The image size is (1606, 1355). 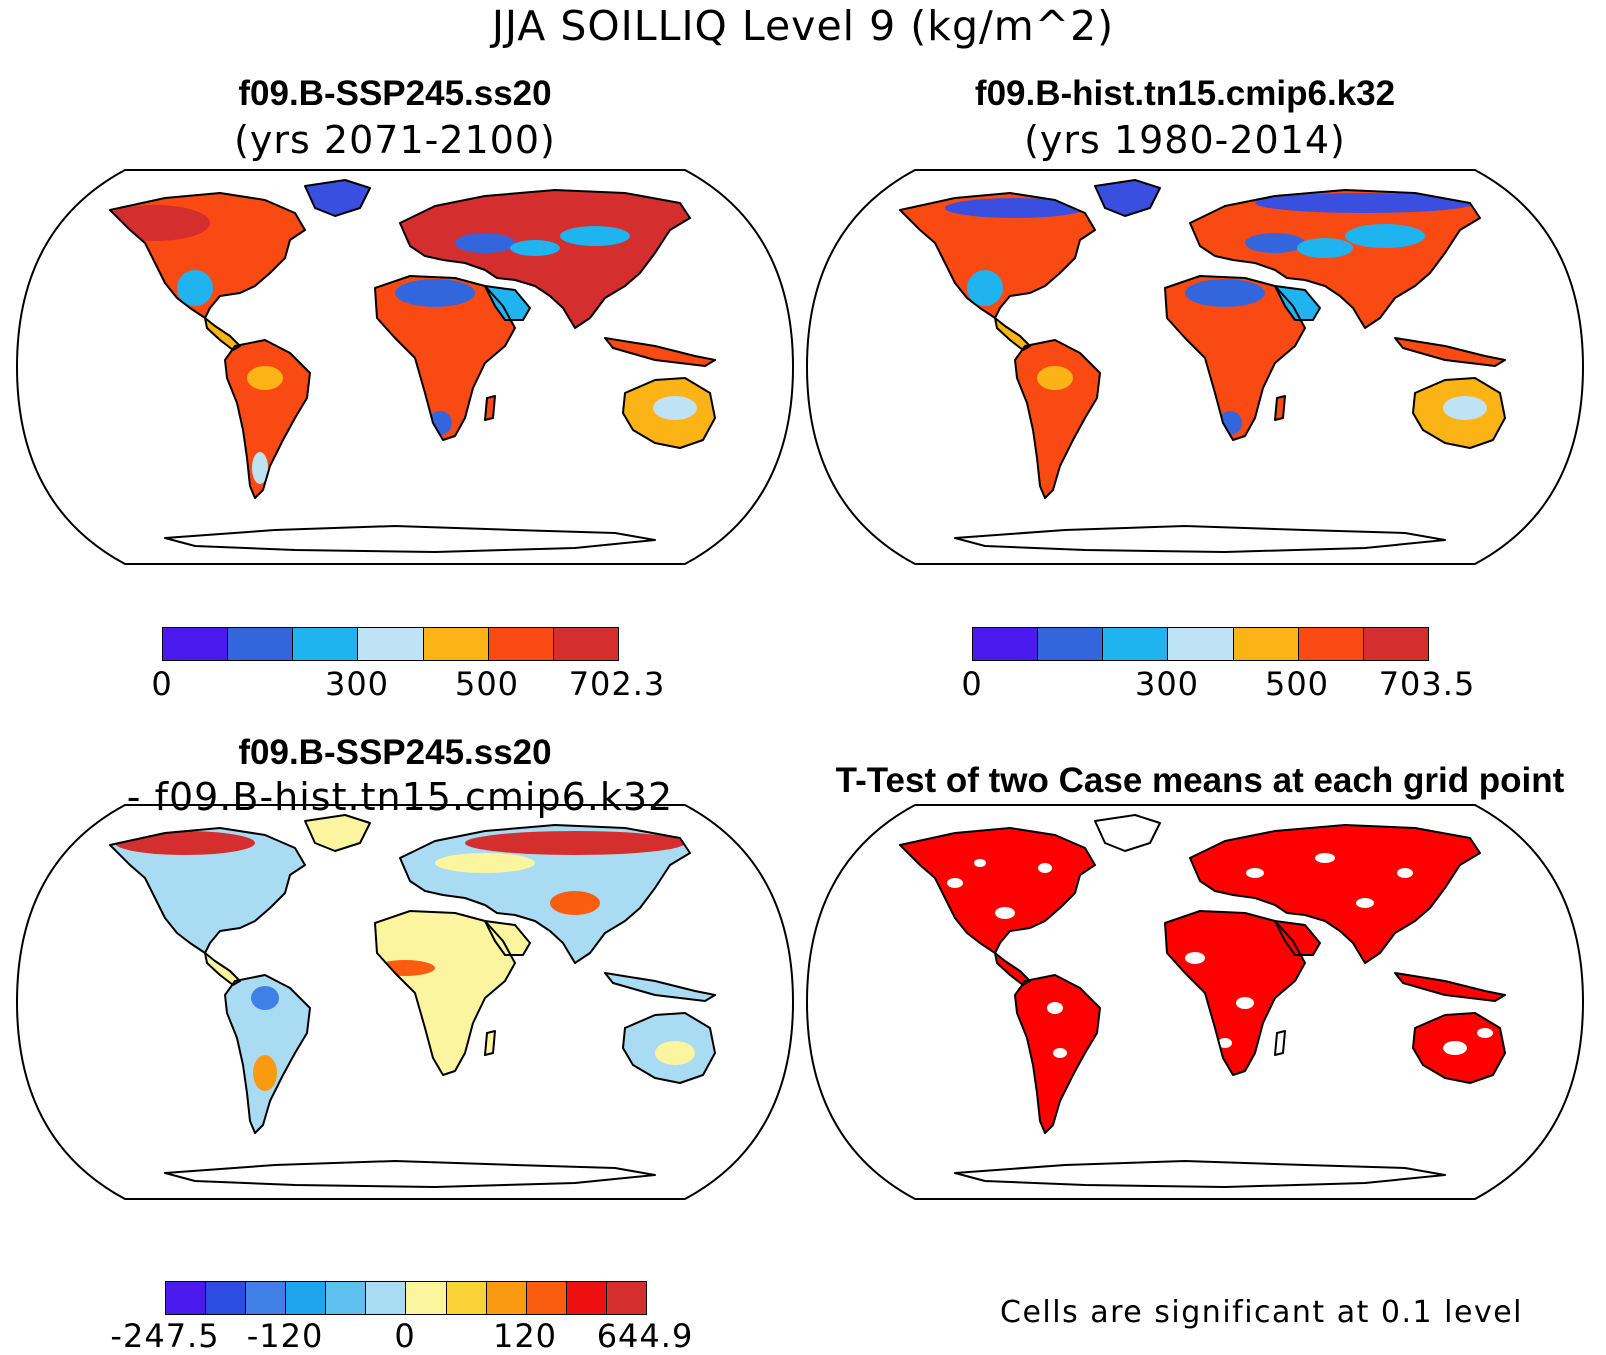 What do you see at coordinates (803, 26) in the screenshot?
I see `figure-title: JJA SOILLIQ Level 9 (kg/m^2)` at bounding box center [803, 26].